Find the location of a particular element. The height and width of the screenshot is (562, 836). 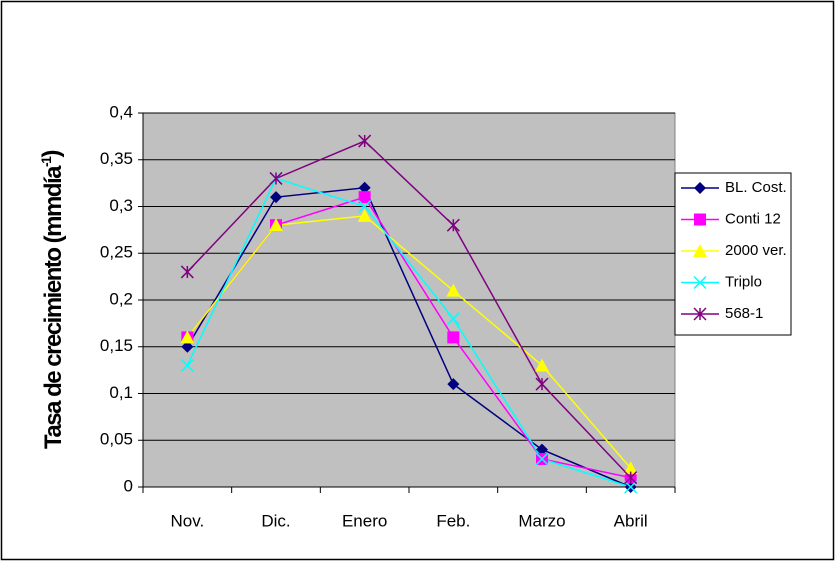

y-tick-label: 0,2 is located at coordinates (121, 298).